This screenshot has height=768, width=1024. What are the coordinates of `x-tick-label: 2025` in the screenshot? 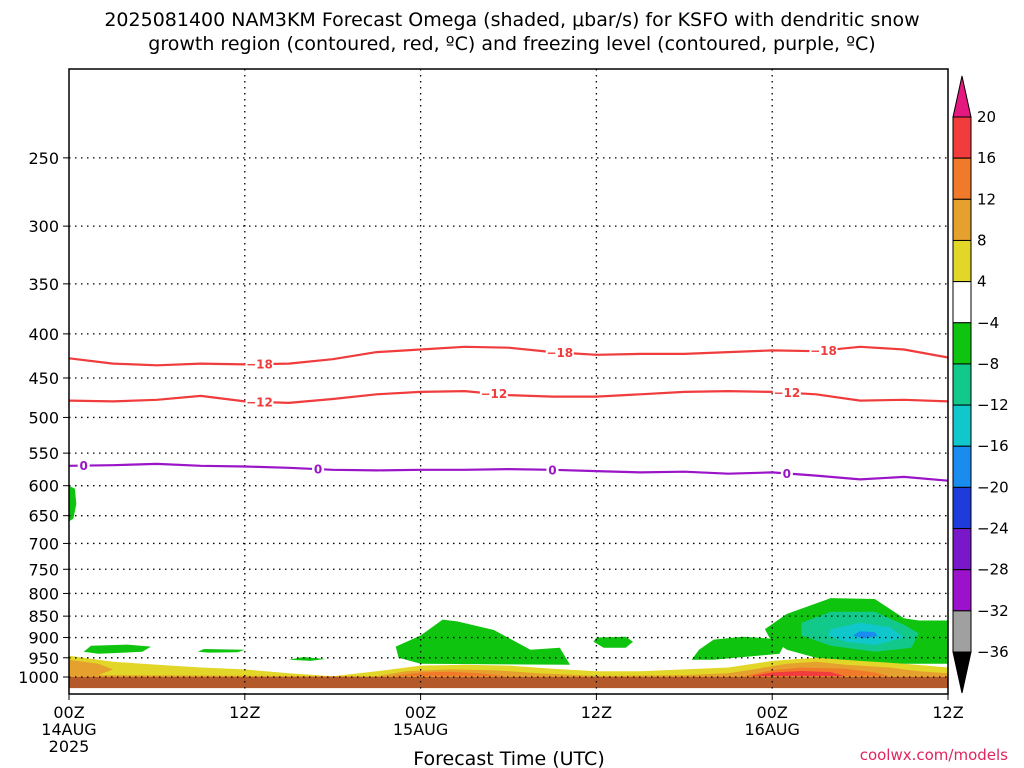 It's located at (69, 746).